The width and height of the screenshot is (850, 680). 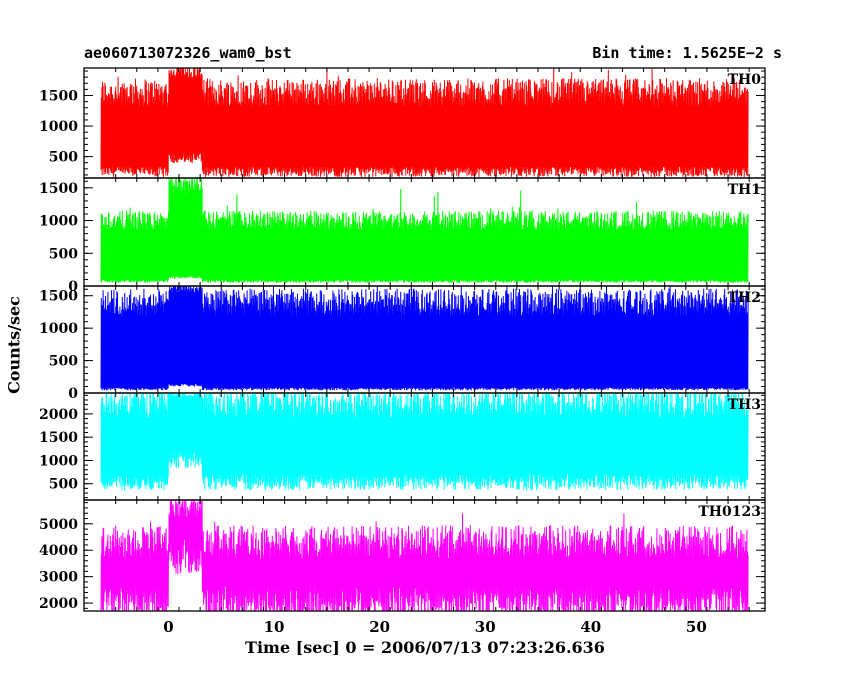 What do you see at coordinates (188, 53) in the screenshot?
I see `observation-id-title: ae060713072326_wam0_bst` at bounding box center [188, 53].